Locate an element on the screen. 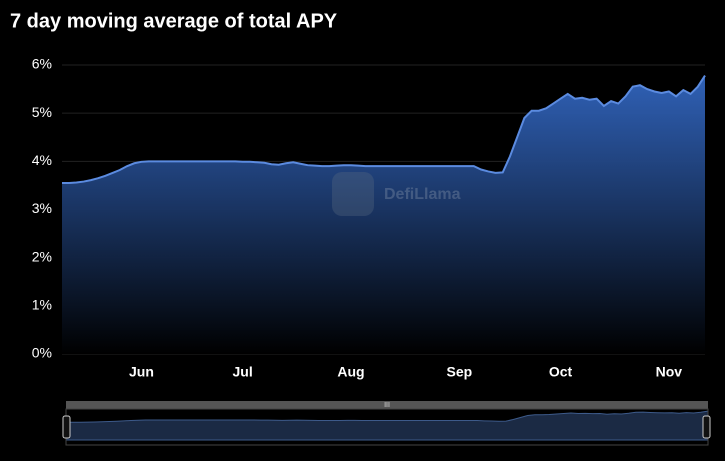  x-tick-label: Oct is located at coordinates (561, 372).